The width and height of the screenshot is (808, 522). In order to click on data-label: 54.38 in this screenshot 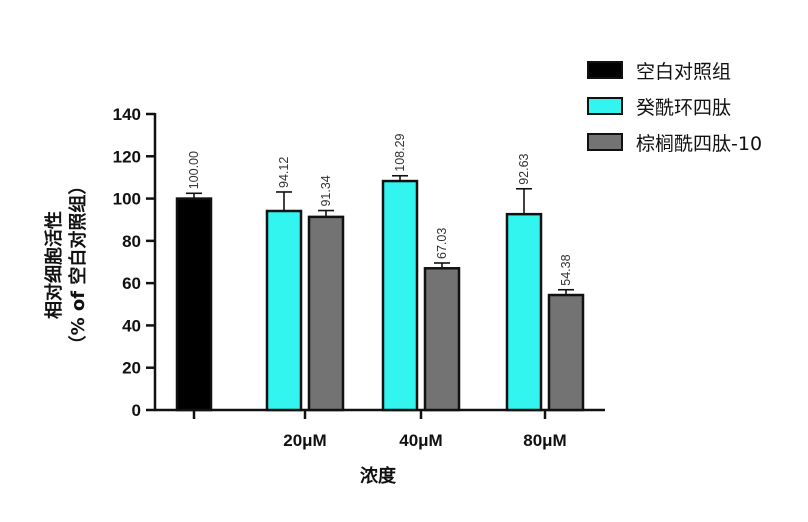, I will do `click(566, 269)`.